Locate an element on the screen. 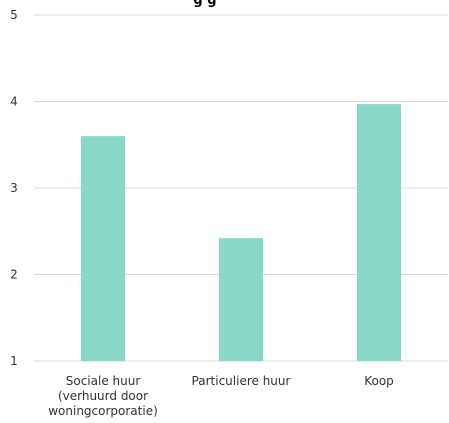 This screenshot has height=423, width=449. y-tick-label-2: 2 is located at coordinates (14, 275).